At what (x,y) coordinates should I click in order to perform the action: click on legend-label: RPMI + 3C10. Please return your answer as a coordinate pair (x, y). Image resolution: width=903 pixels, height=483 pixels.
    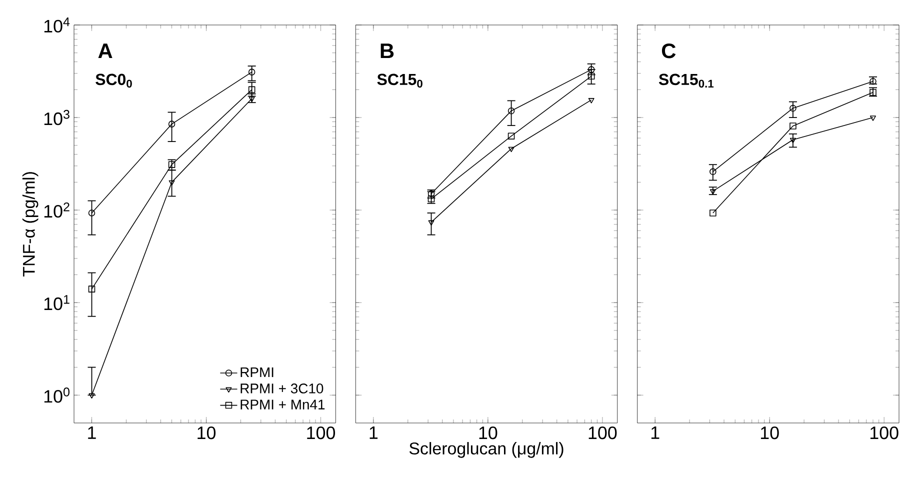
    Looking at the image, I should click on (282, 389).